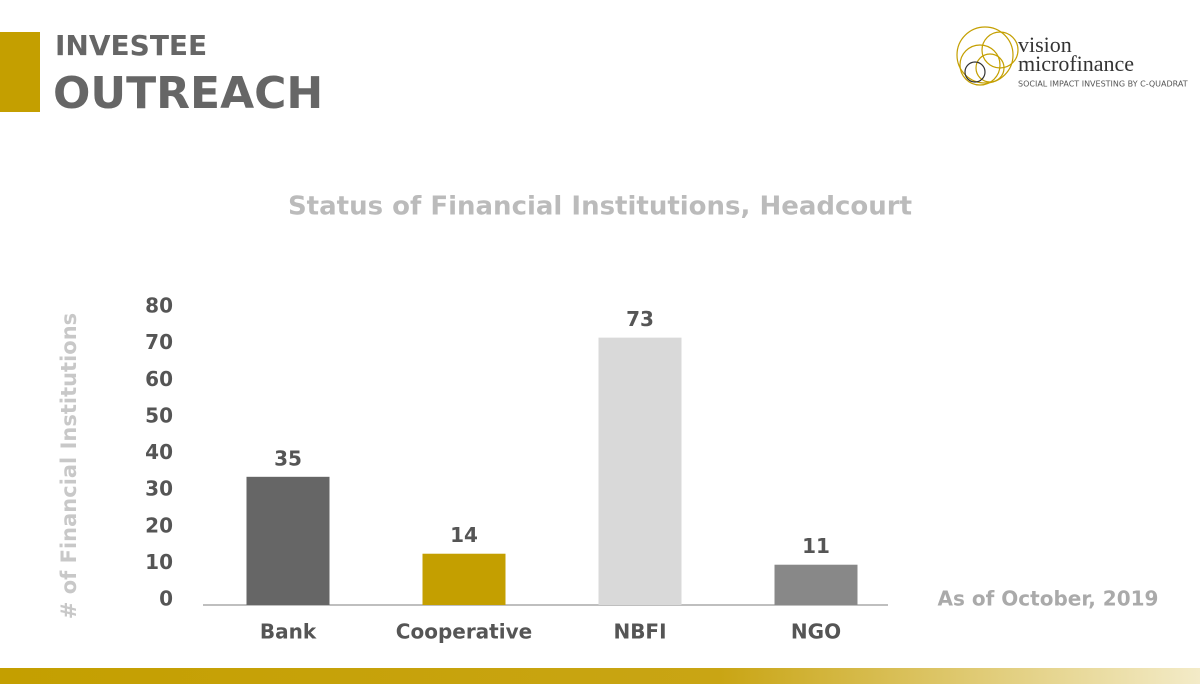 The width and height of the screenshot is (1200, 684). Describe the element at coordinates (159, 562) in the screenshot. I see `y-tick-label: 10` at that location.